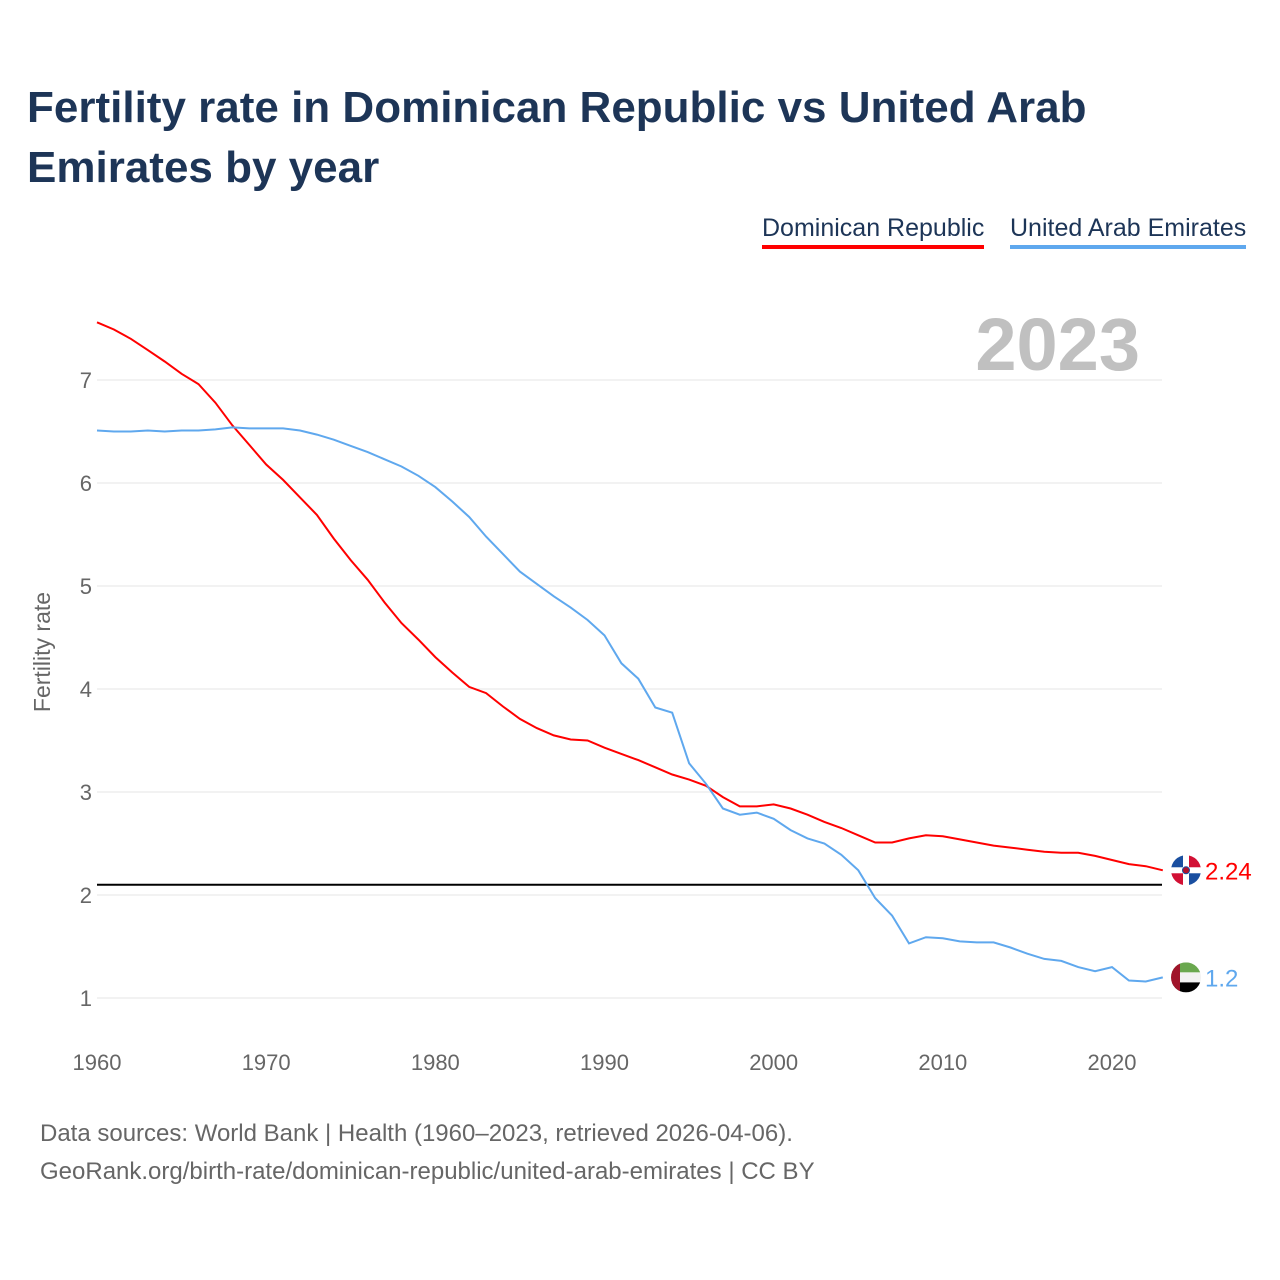 Image resolution: width=1280 pixels, height=1280 pixels. Describe the element at coordinates (97, 1062) in the screenshot. I see `x-tick-label: 1960` at that location.